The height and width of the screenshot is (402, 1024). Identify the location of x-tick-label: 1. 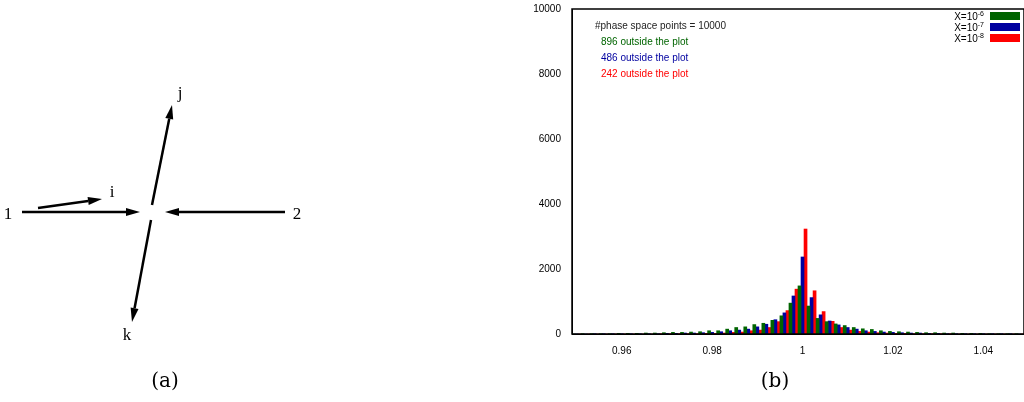
(802, 350).